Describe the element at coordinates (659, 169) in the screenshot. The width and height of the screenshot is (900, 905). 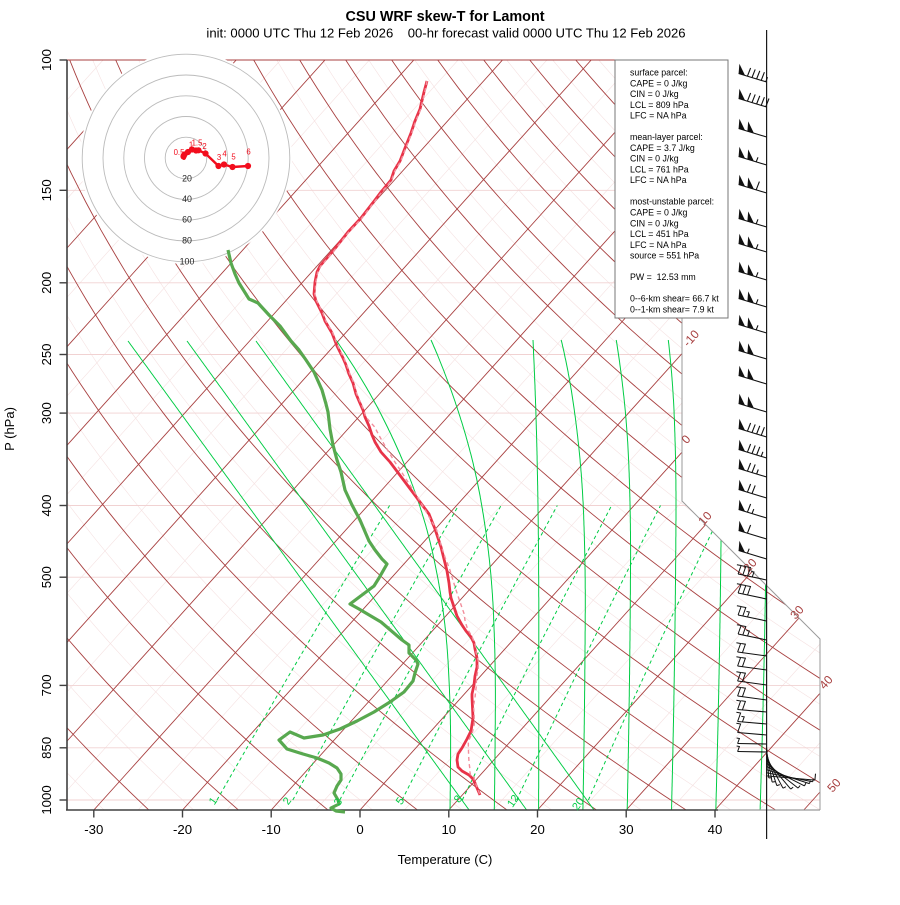
I see `svg-text: LCL = 761 hPa` at that location.